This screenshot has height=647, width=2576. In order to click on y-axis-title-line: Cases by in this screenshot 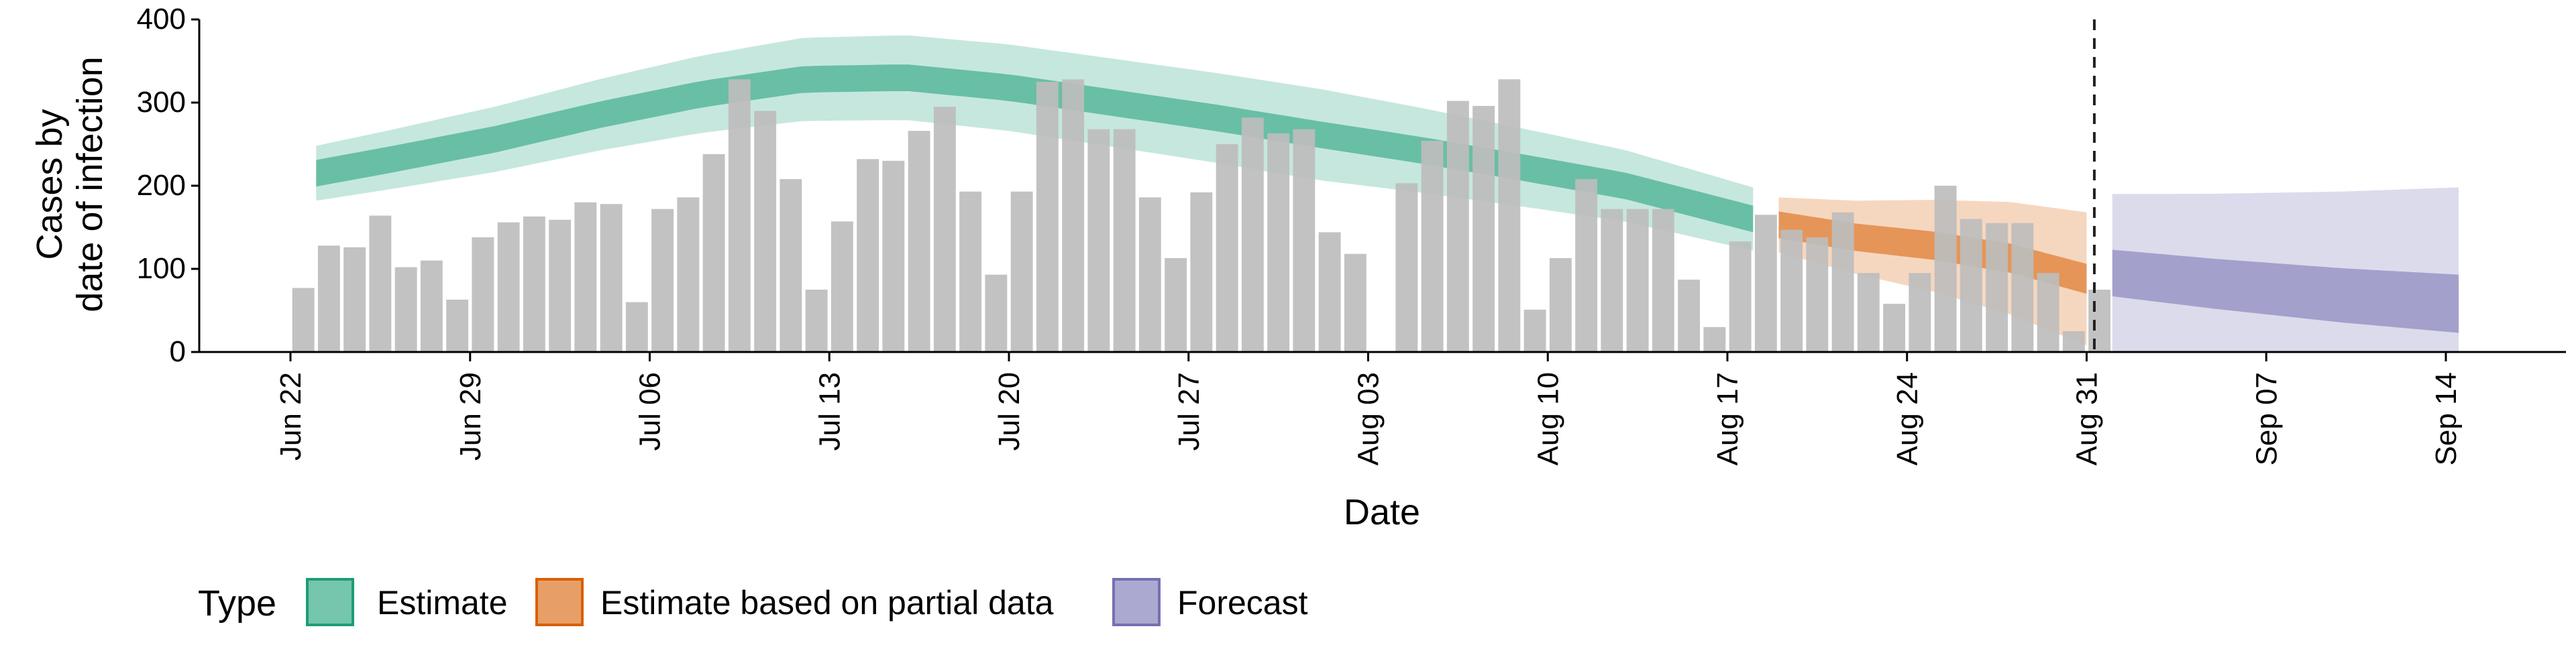, I will do `click(50, 184)`.